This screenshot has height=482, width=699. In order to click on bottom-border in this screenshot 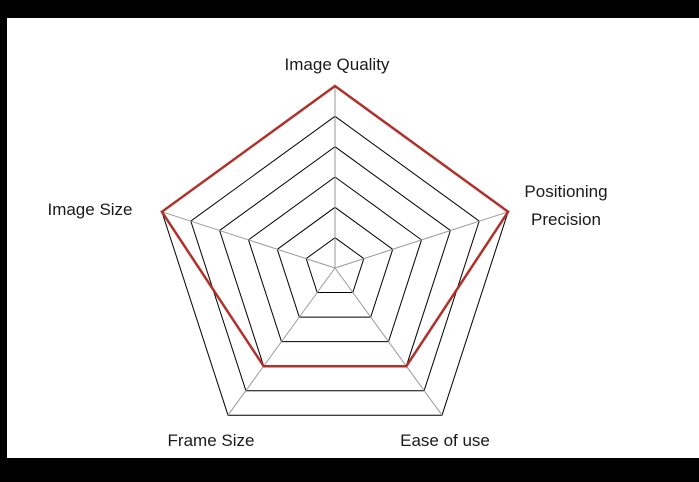, I will do `click(349, 470)`.